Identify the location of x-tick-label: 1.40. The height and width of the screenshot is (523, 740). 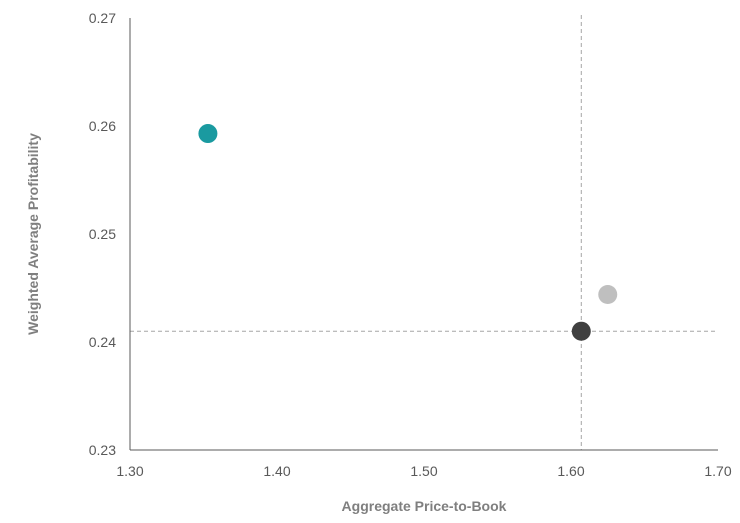
(276, 471).